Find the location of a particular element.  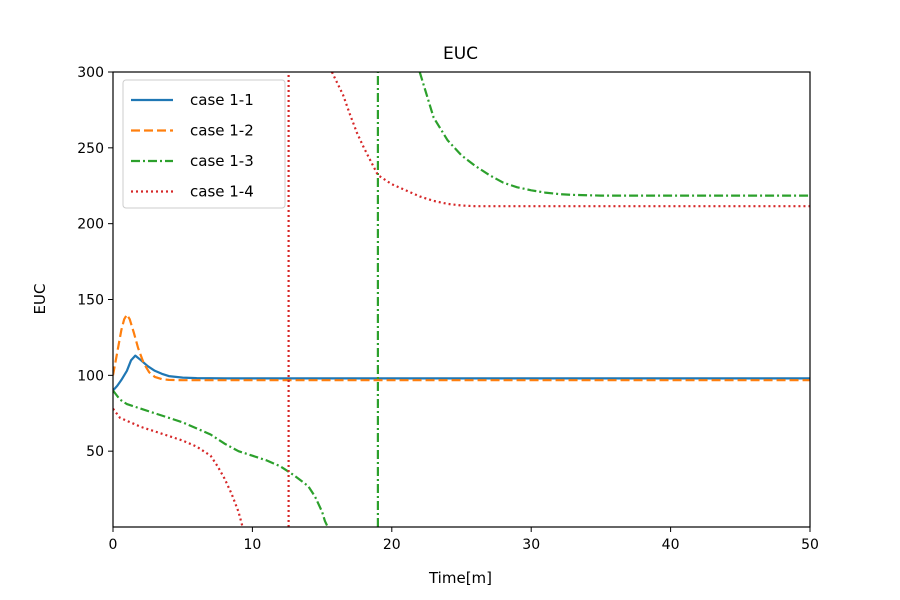

chart-title: EUC is located at coordinates (460, 54).